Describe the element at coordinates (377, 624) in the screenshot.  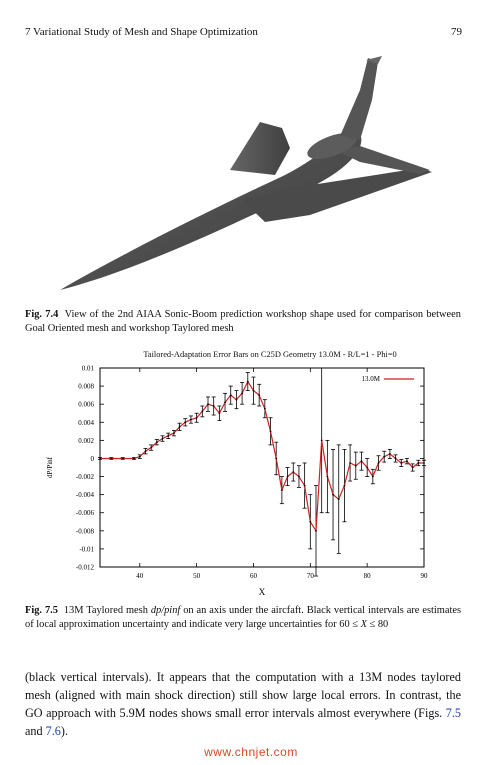
I see `figure-7-5-text-post: ≤ 80` at that location.